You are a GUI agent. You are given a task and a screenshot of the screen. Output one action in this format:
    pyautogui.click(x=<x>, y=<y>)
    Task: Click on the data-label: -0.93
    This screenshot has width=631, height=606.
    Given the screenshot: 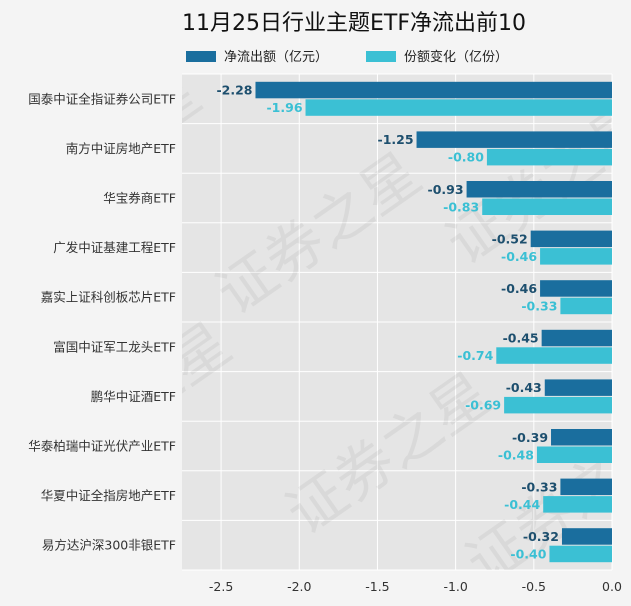 What is the action you would take?
    pyautogui.click(x=446, y=189)
    